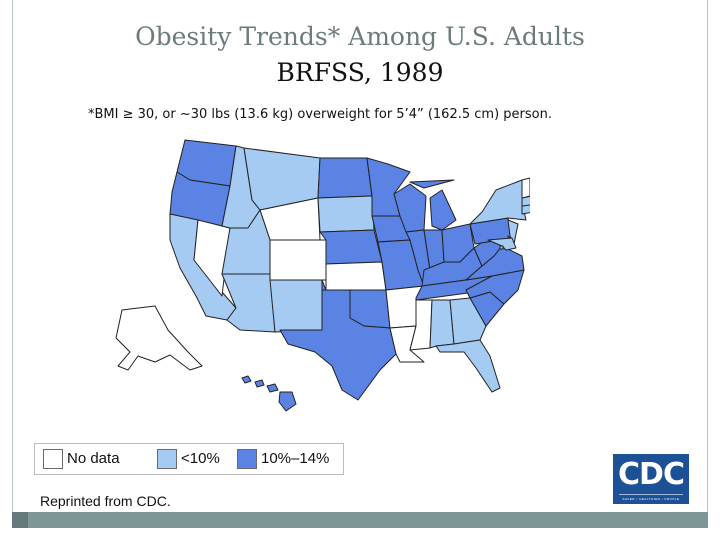  Describe the element at coordinates (296, 306) in the screenshot. I see `state-nm` at that location.